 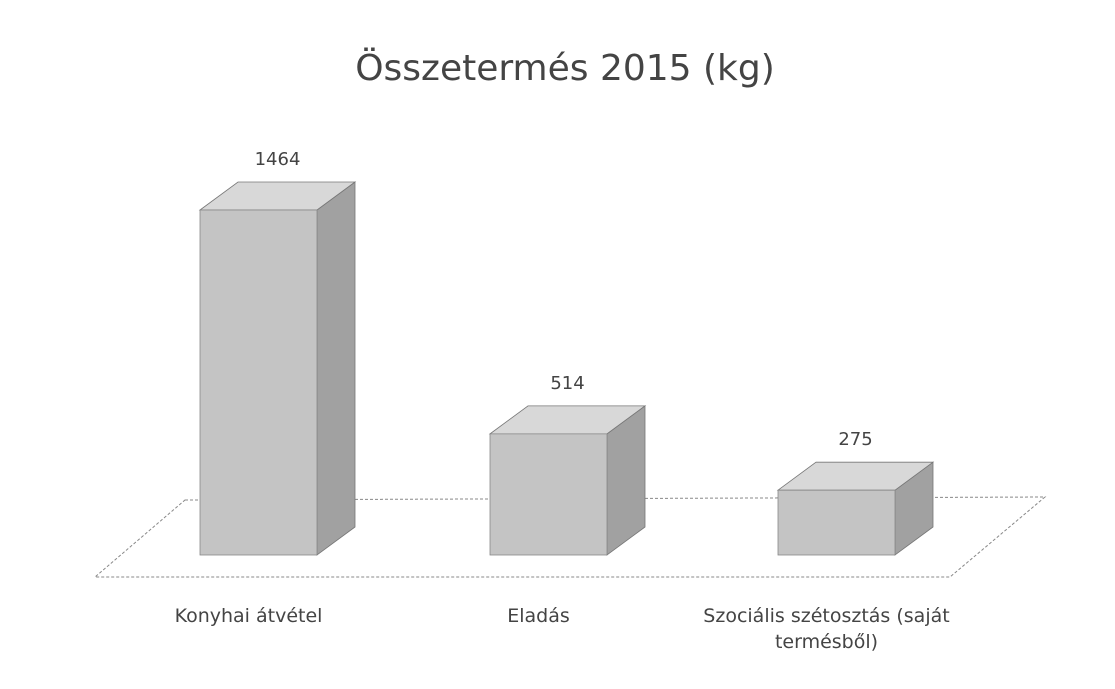 What do you see at coordinates (336, 368) in the screenshot?
I see `bar-side` at bounding box center [336, 368].